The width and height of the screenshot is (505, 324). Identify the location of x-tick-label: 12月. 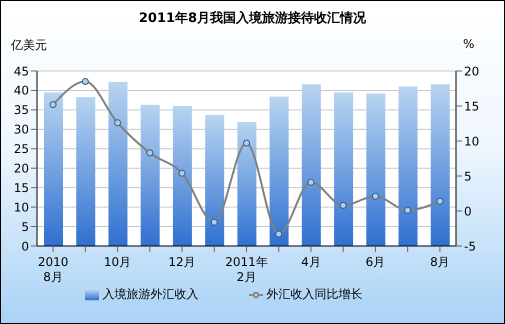
(182, 262).